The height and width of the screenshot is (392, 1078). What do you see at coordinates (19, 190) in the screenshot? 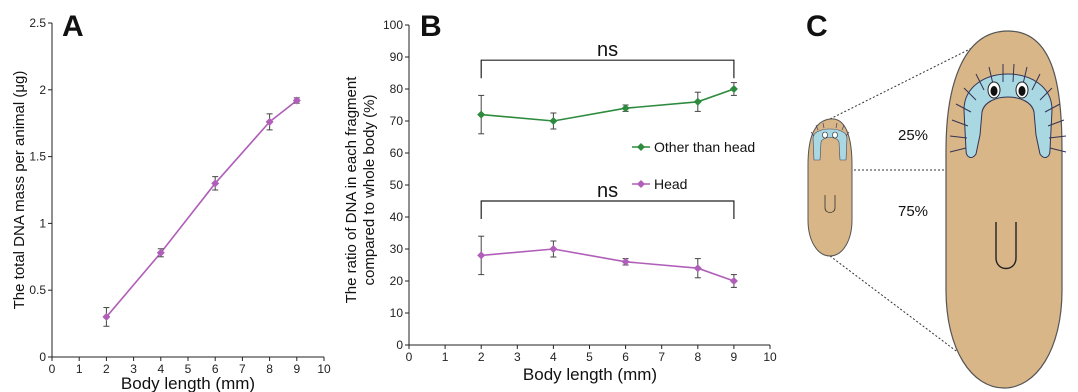
I see `chart-a-y-label: The total DNA mass per animal (μg)` at bounding box center [19, 190].